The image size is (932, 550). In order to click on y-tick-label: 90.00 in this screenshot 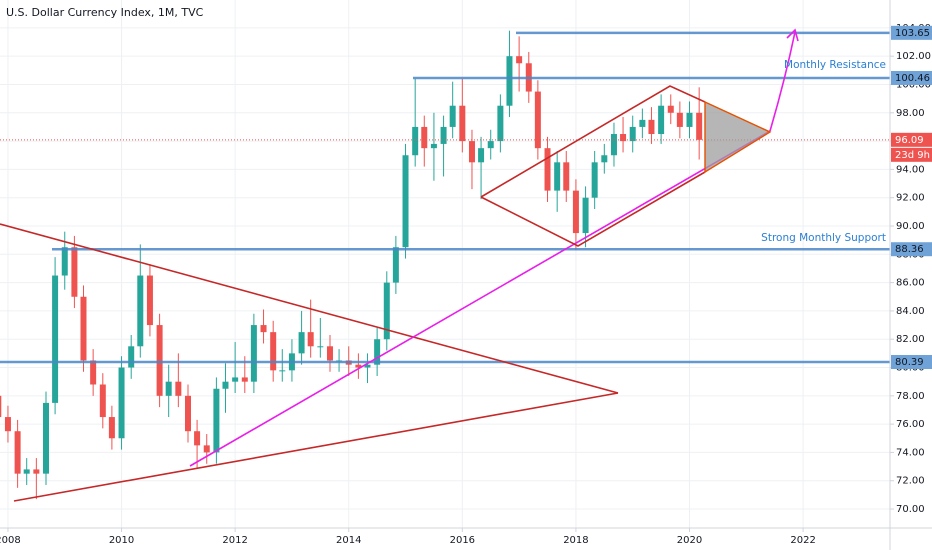, I will do `click(910, 226)`.